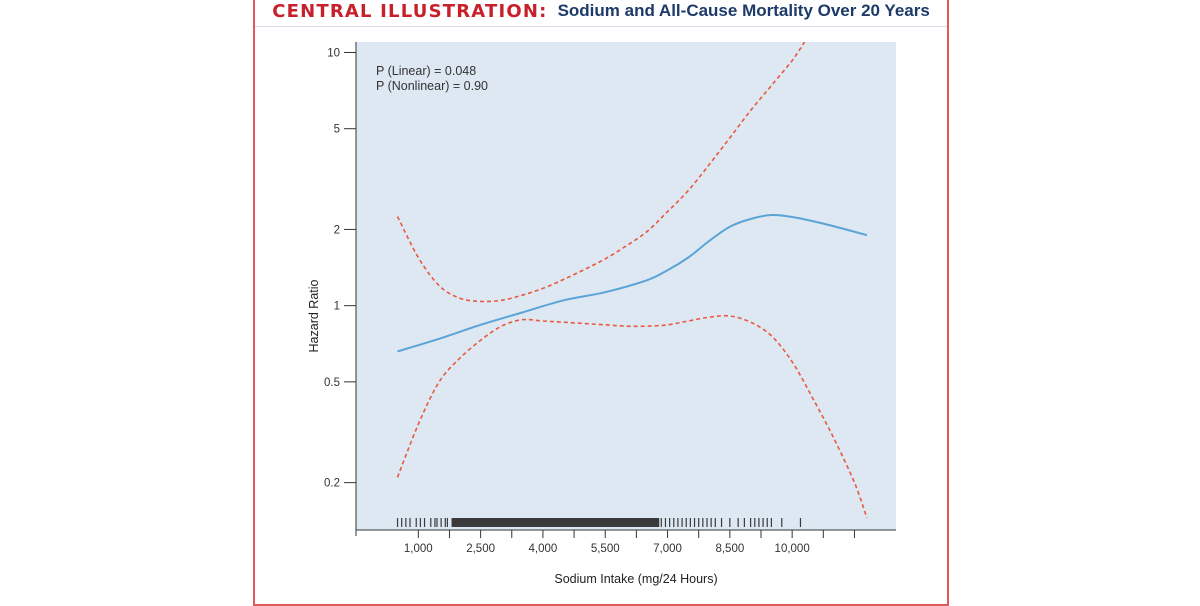 This screenshot has width=1200, height=606. What do you see at coordinates (337, 230) in the screenshot?
I see `y-tick-label: 2` at bounding box center [337, 230].